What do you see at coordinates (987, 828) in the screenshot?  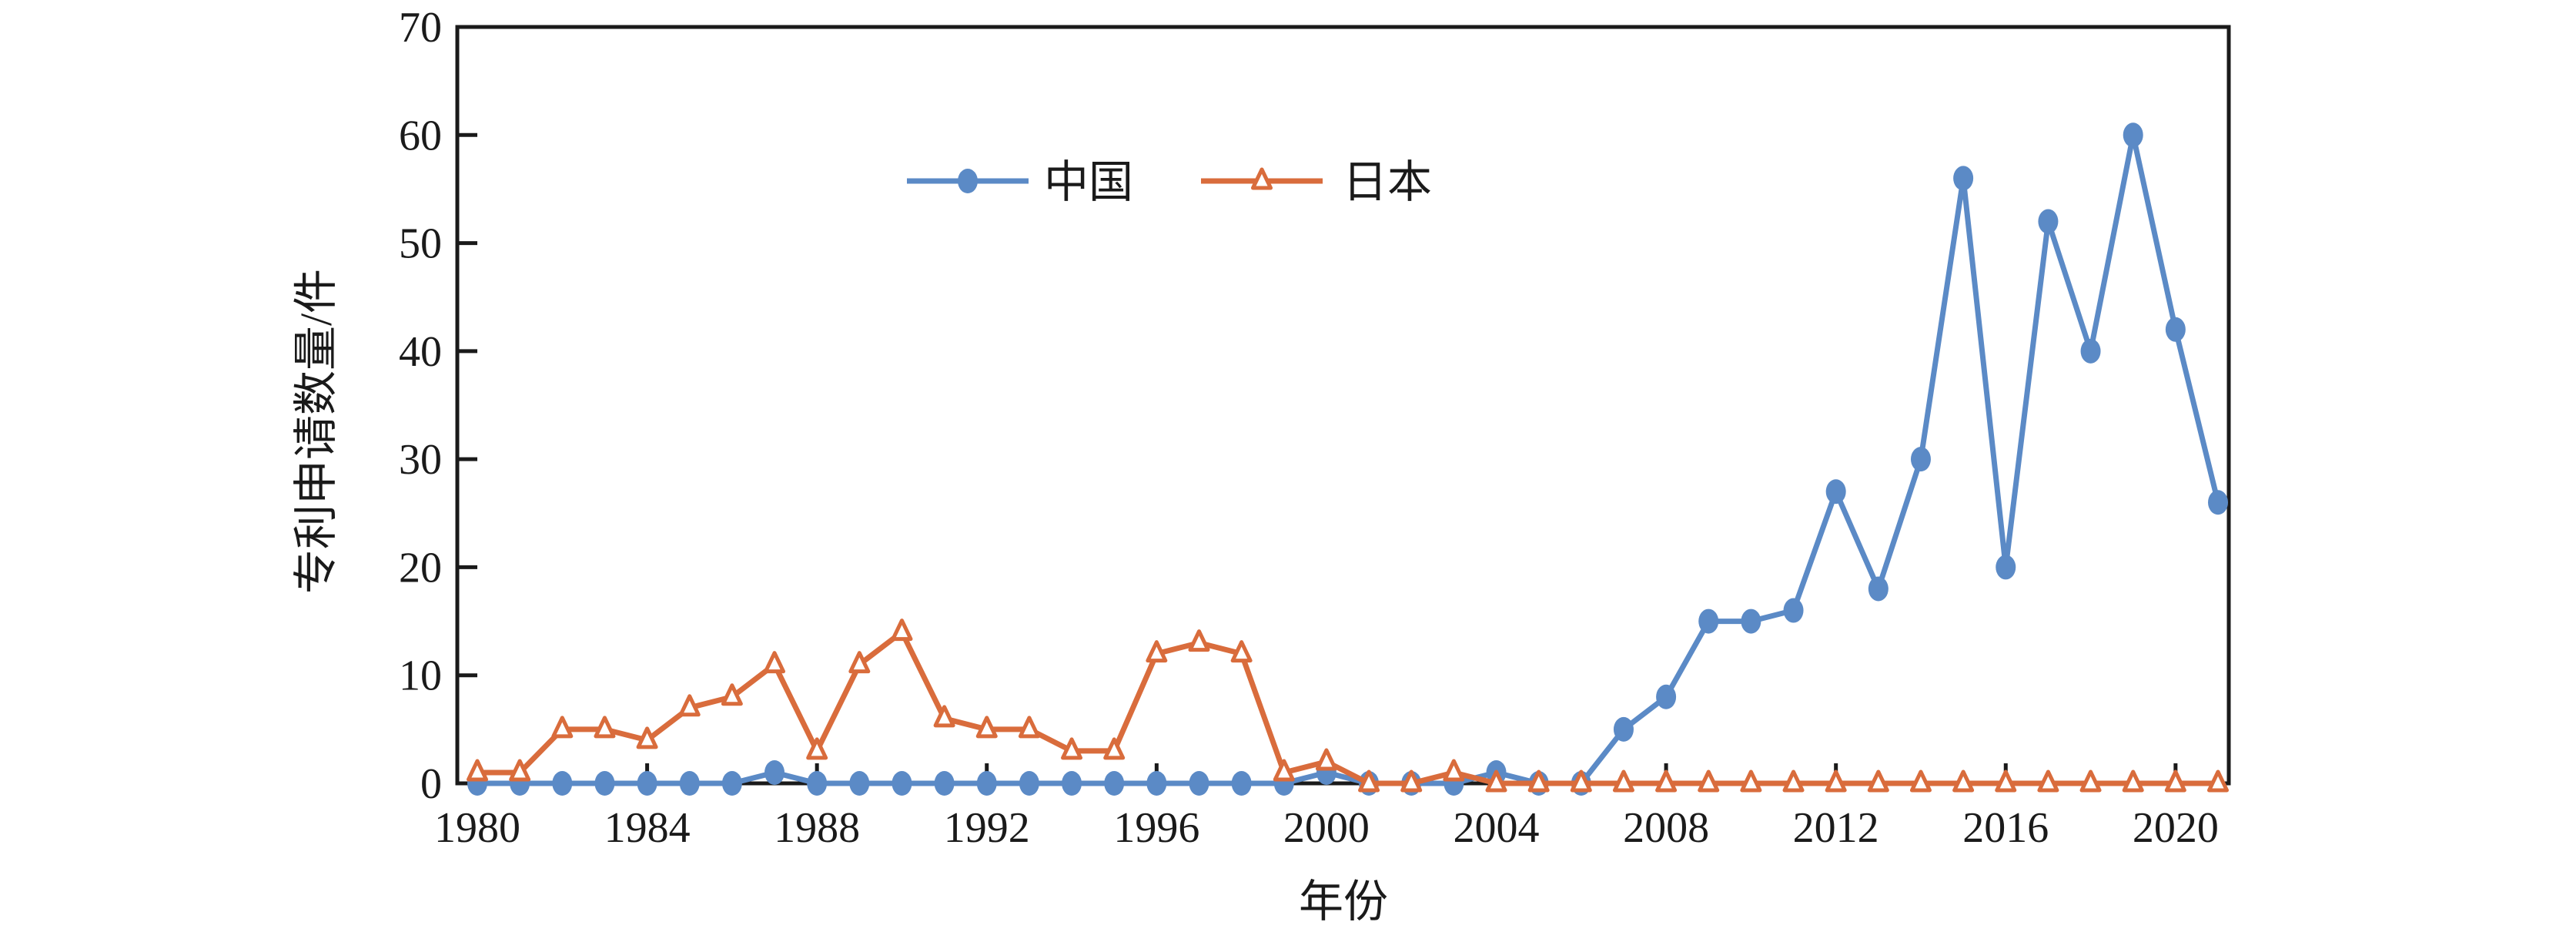 I see `x-tick-label: 1992` at bounding box center [987, 828].